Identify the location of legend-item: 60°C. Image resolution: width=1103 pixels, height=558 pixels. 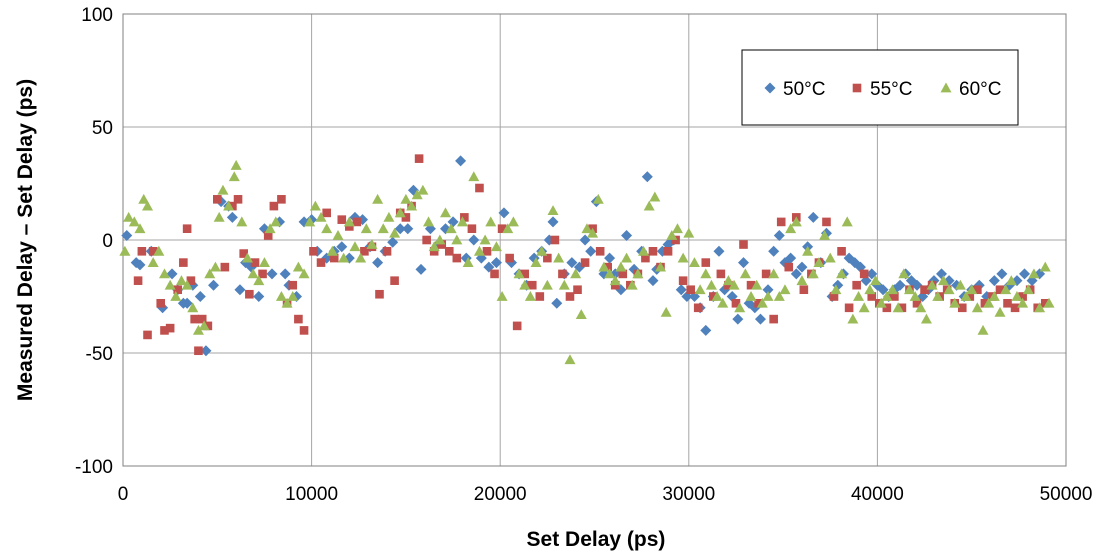
(970, 89).